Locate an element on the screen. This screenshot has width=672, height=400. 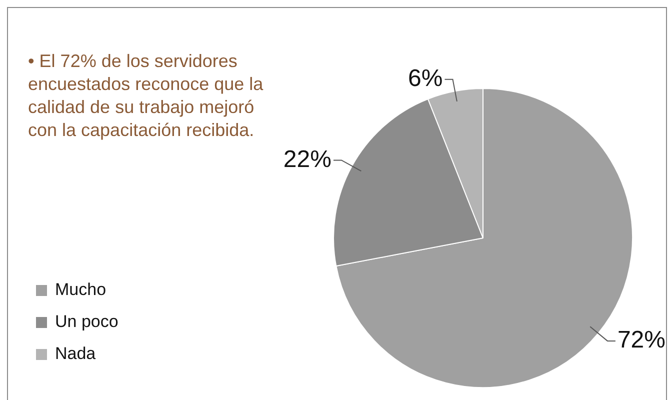
legend-label: Un poco is located at coordinates (86, 322).